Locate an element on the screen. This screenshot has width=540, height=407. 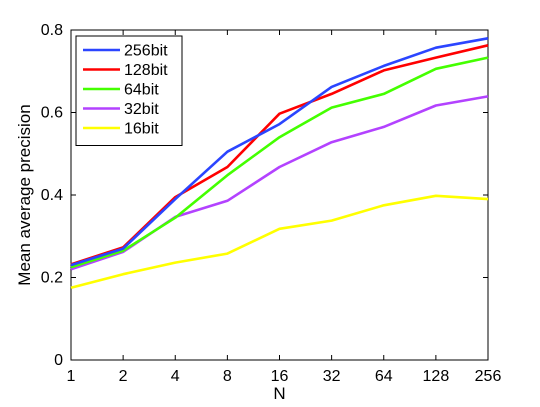
x-axis-label: N is located at coordinates (279, 393).